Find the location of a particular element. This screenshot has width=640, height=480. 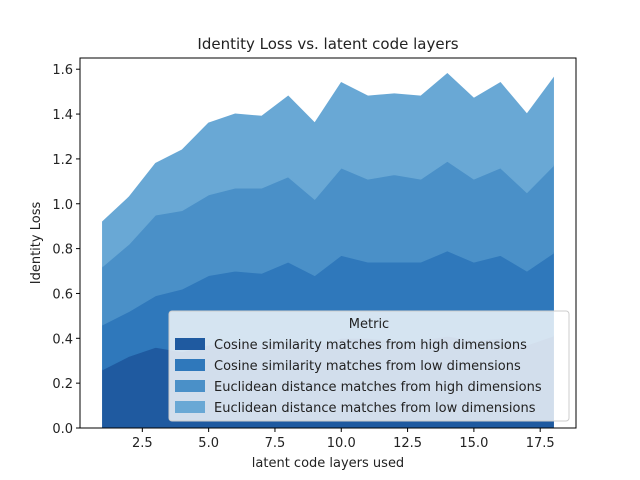

x-tick-label: 5.0 is located at coordinates (208, 443).